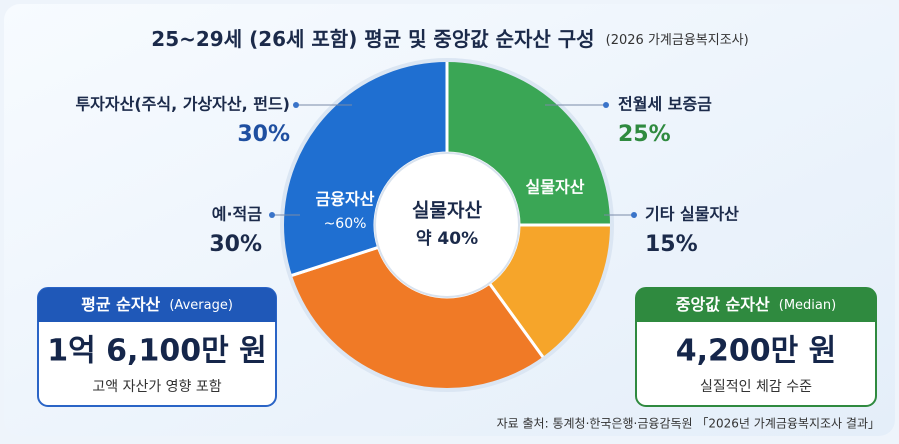 The image size is (899, 444). I want to click on category-label: 예·적금, so click(237, 214).